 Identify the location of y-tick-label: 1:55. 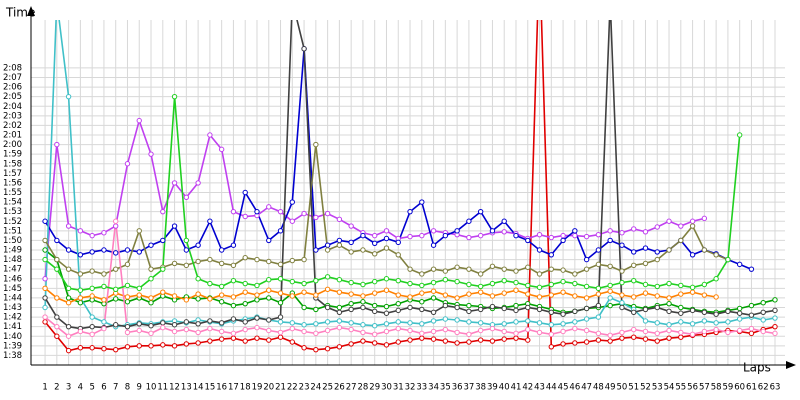
(12, 193).